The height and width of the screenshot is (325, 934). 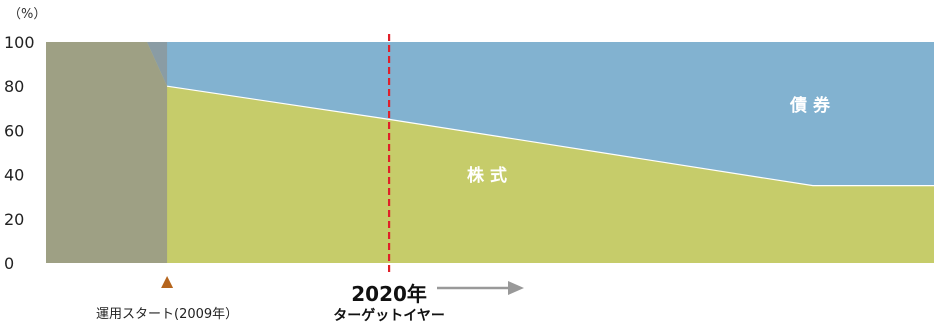 What do you see at coordinates (9, 263) in the screenshot?
I see `y-tick-label: 0` at bounding box center [9, 263].